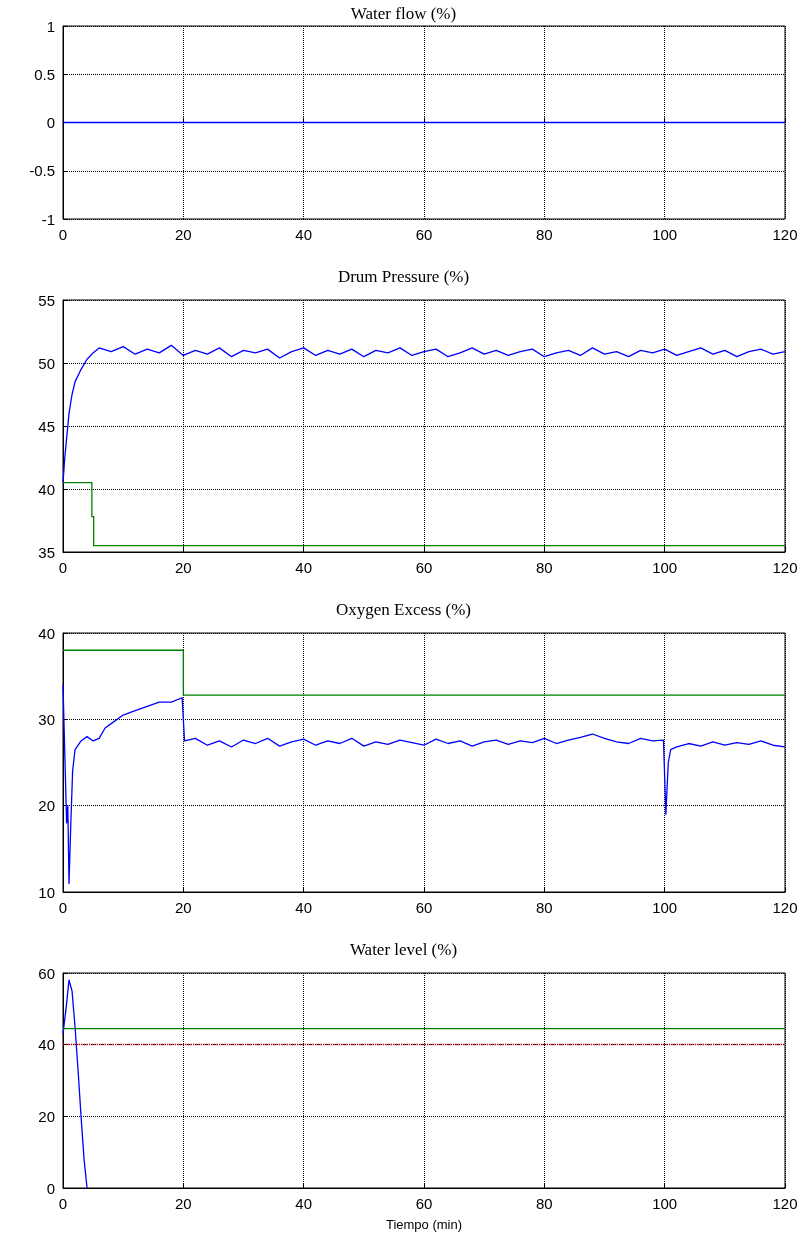 The height and width of the screenshot is (1240, 807). I want to click on y-tick-label: 45, so click(46, 426).